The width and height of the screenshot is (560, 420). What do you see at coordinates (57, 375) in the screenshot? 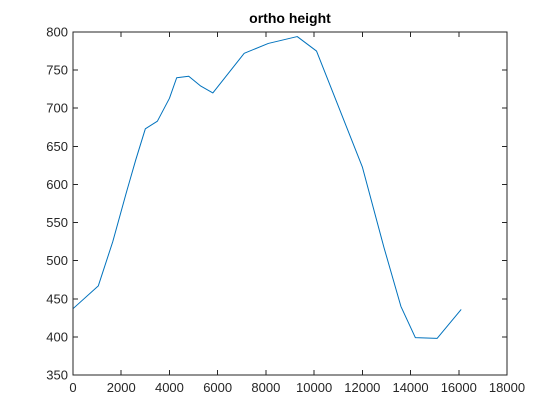
I see `y-tick-label: 350` at bounding box center [57, 375].